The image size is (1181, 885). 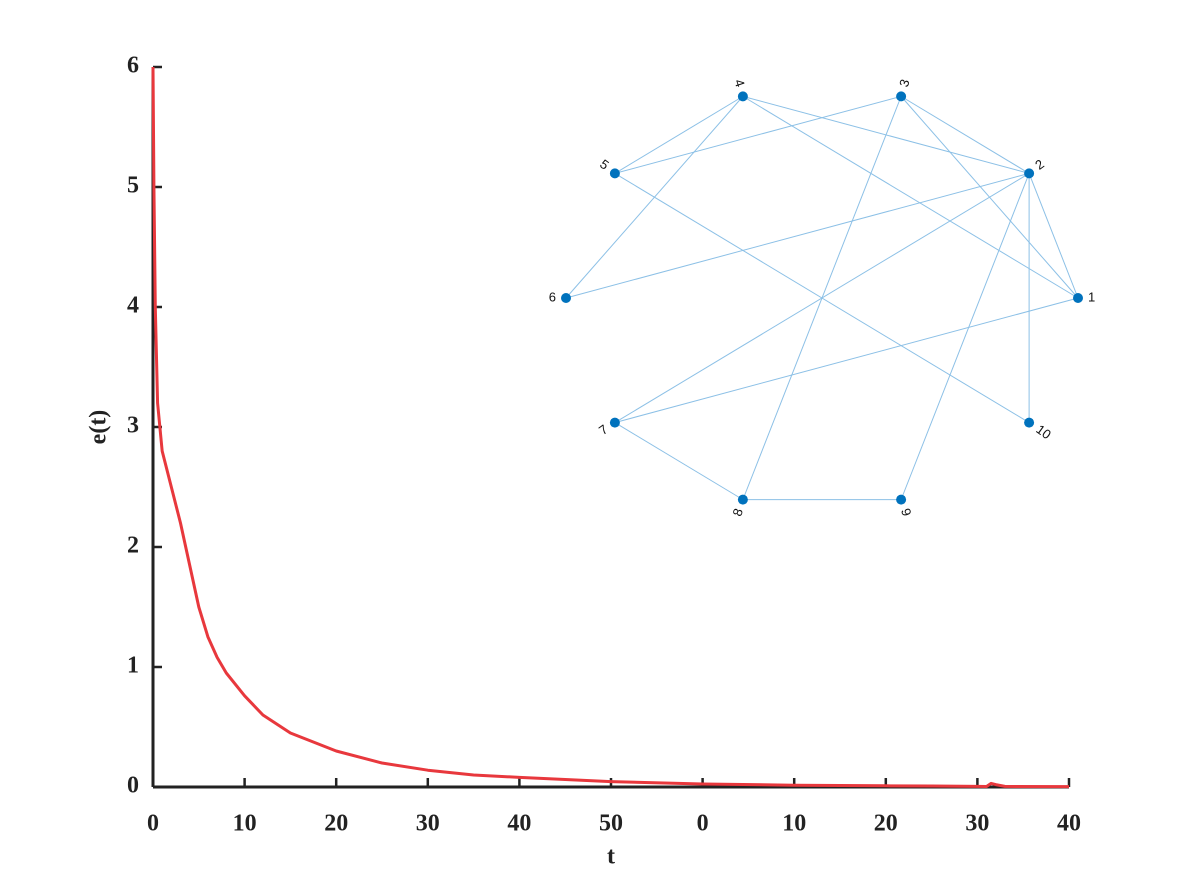 I want to click on y-tick-label: 5, so click(x=133, y=186).